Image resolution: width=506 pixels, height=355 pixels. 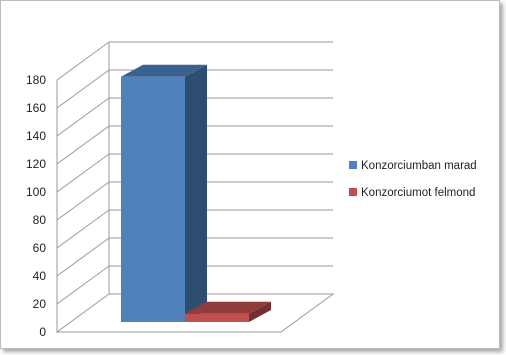 What do you see at coordinates (419, 166) in the screenshot?
I see `legend-entry-label: Konzorciumban marad` at bounding box center [419, 166].